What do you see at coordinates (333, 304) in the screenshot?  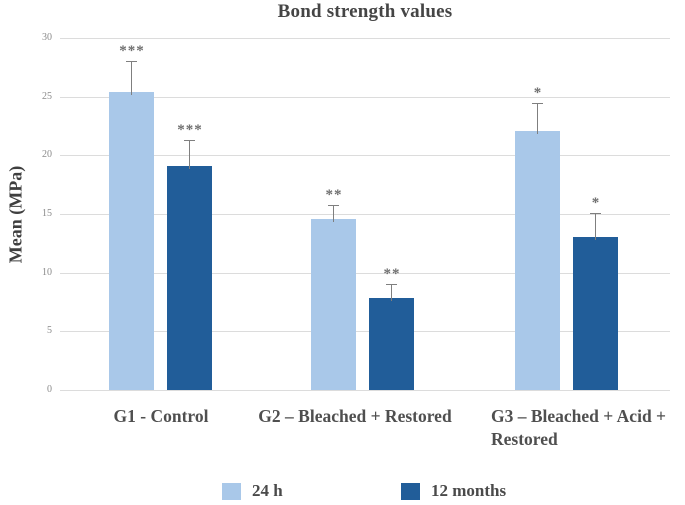 I see `bar-24h-g2` at bounding box center [333, 304].